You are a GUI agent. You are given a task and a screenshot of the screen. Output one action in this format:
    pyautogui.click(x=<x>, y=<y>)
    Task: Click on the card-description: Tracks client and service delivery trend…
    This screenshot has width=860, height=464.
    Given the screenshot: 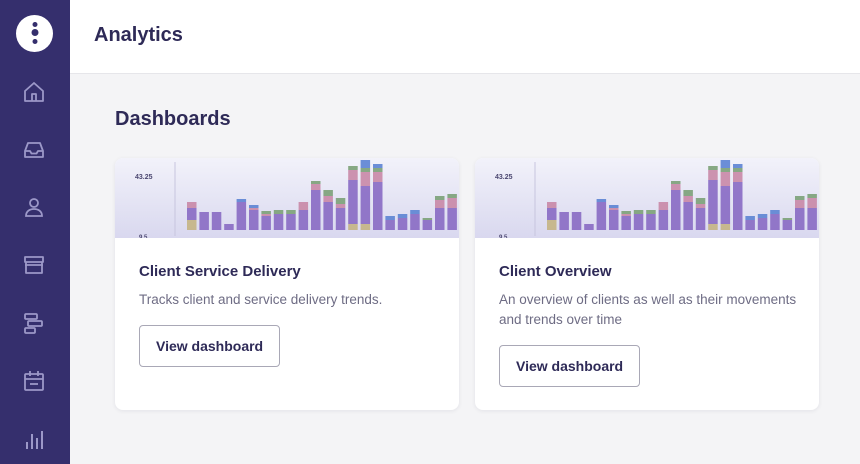 What is the action you would take?
    pyautogui.click(x=261, y=299)
    